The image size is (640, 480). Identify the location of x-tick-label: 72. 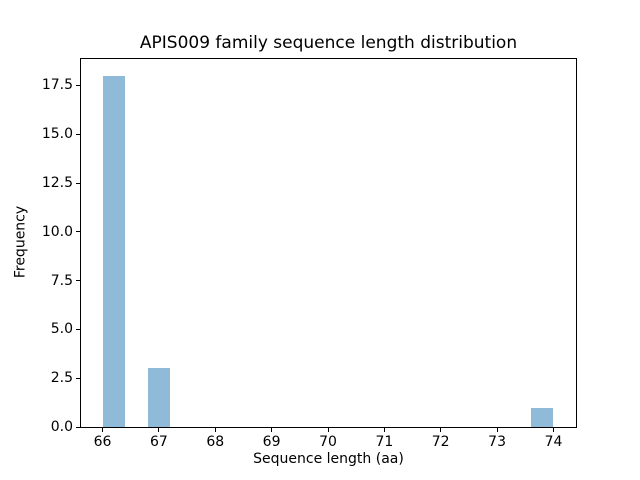
(440, 442).